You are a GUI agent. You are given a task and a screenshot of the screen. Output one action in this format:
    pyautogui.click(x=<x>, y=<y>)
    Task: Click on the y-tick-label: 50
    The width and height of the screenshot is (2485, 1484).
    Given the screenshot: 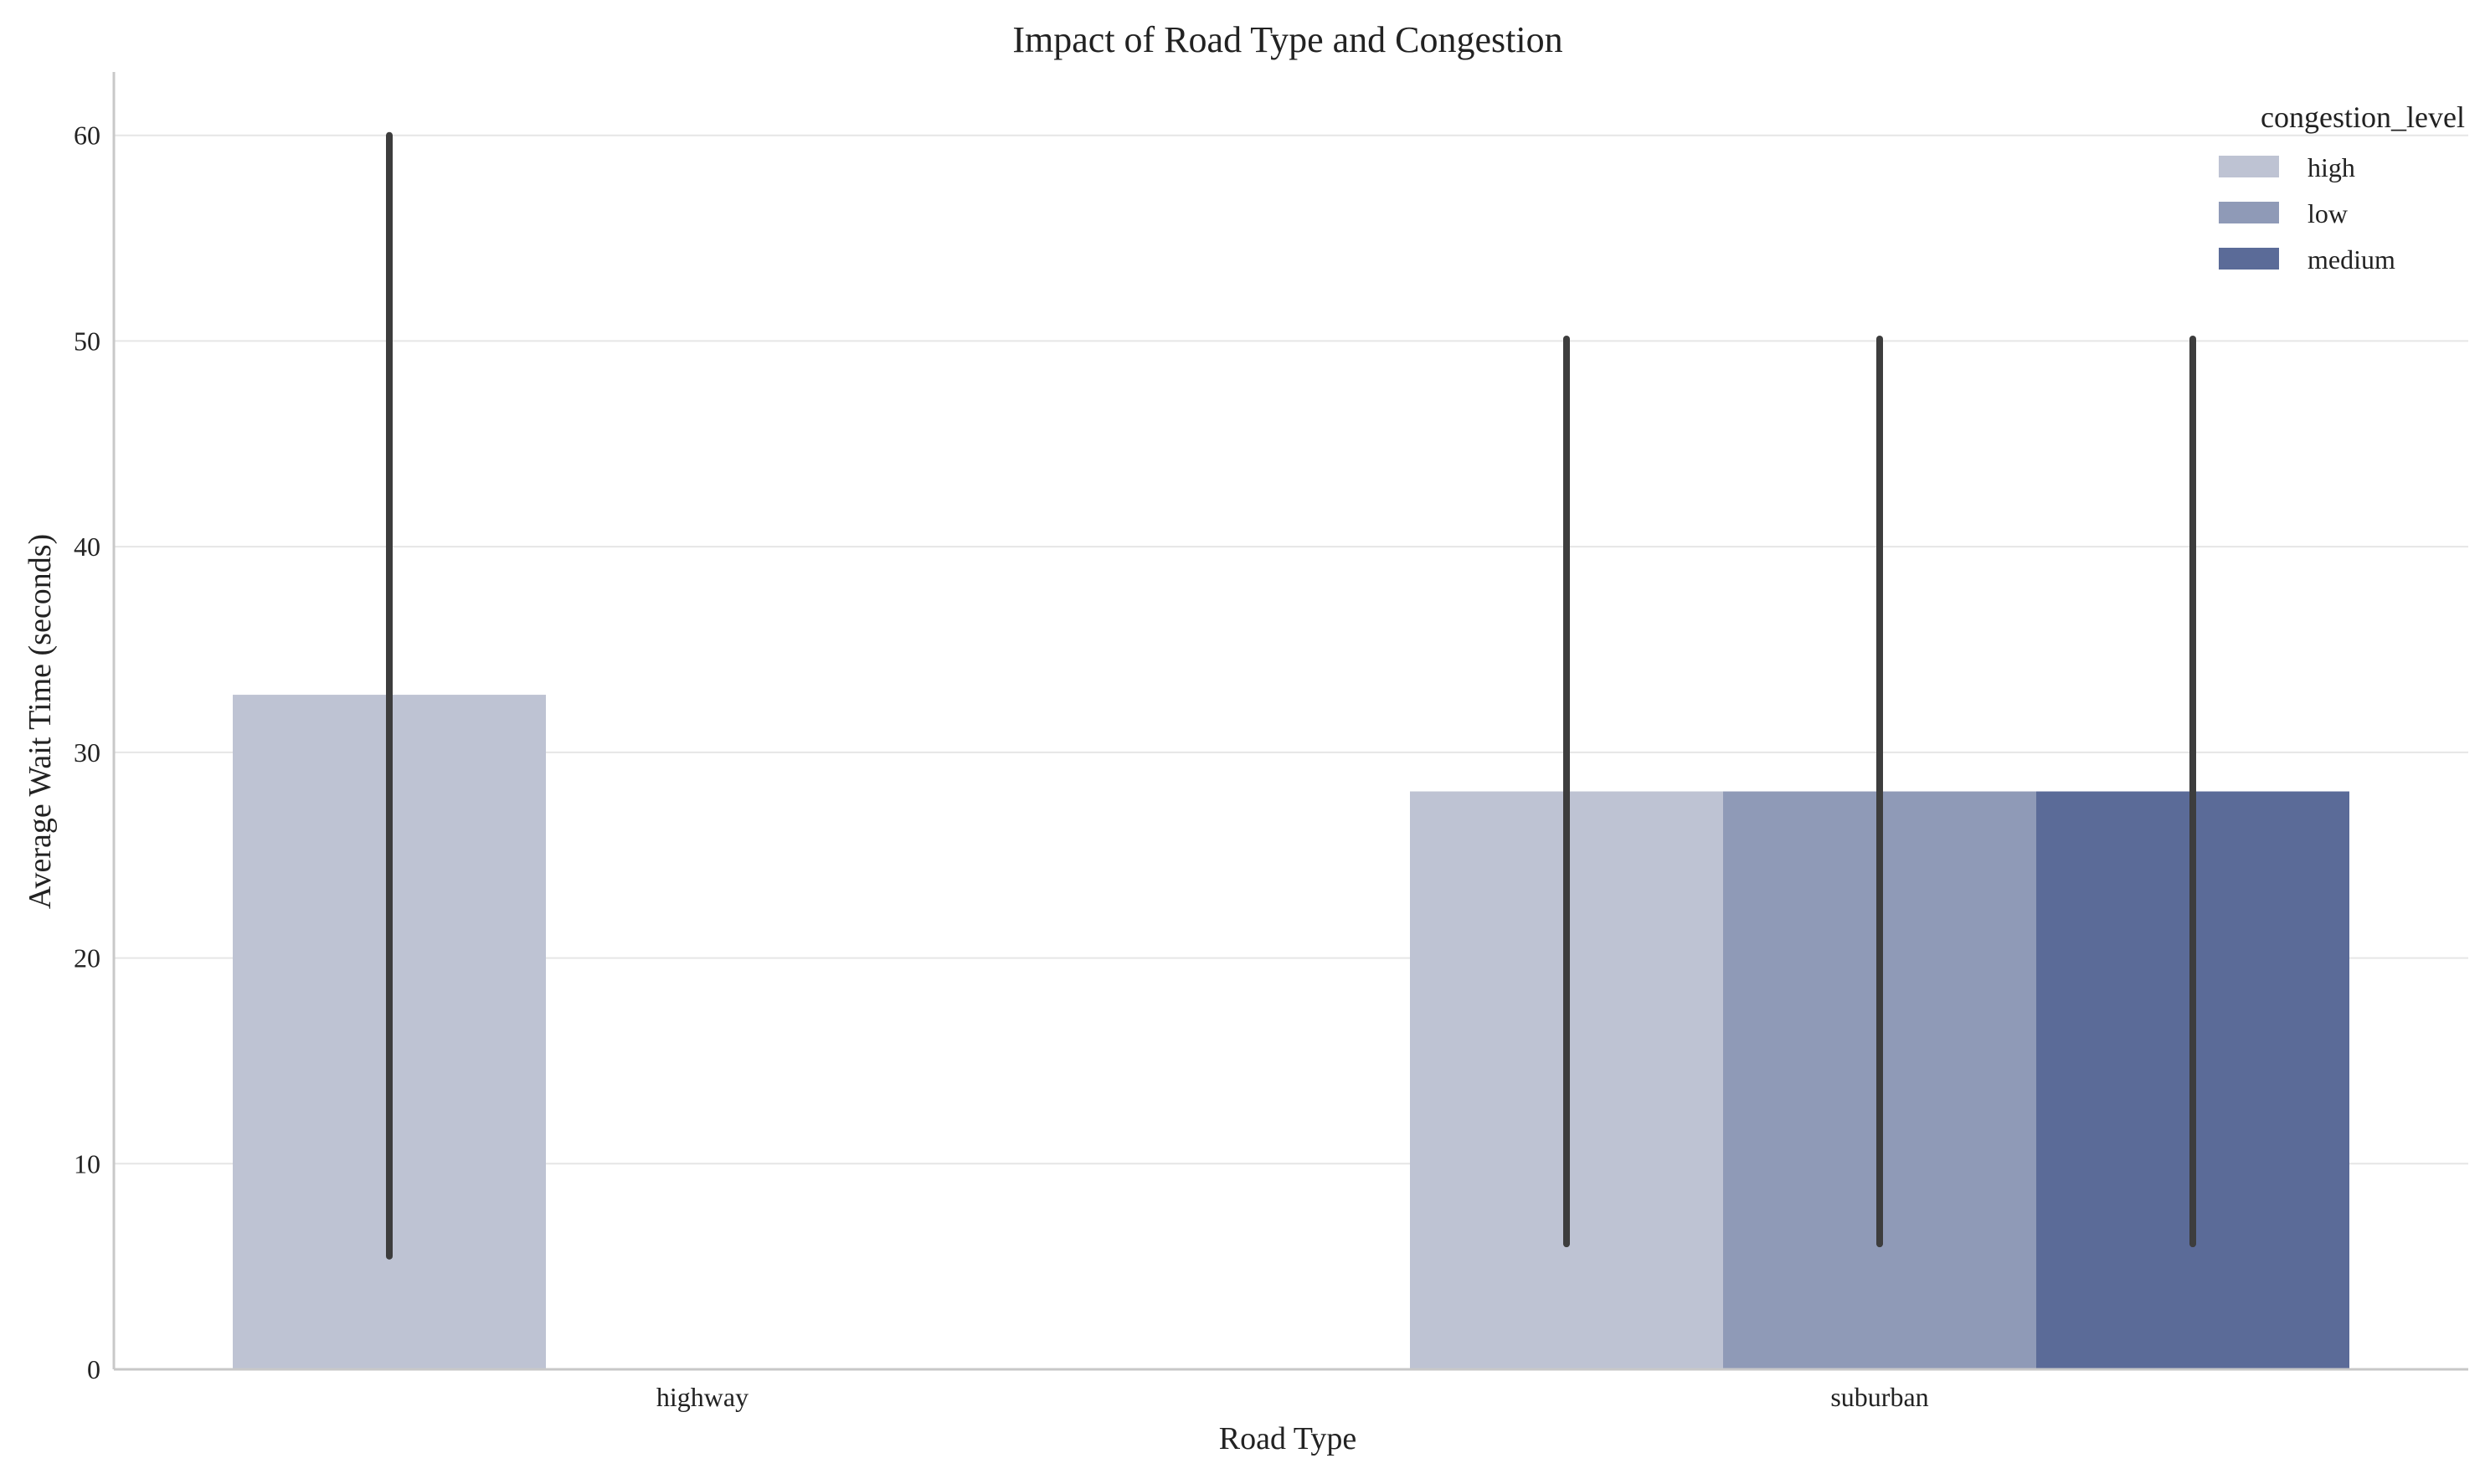 What is the action you would take?
    pyautogui.click(x=87, y=341)
    